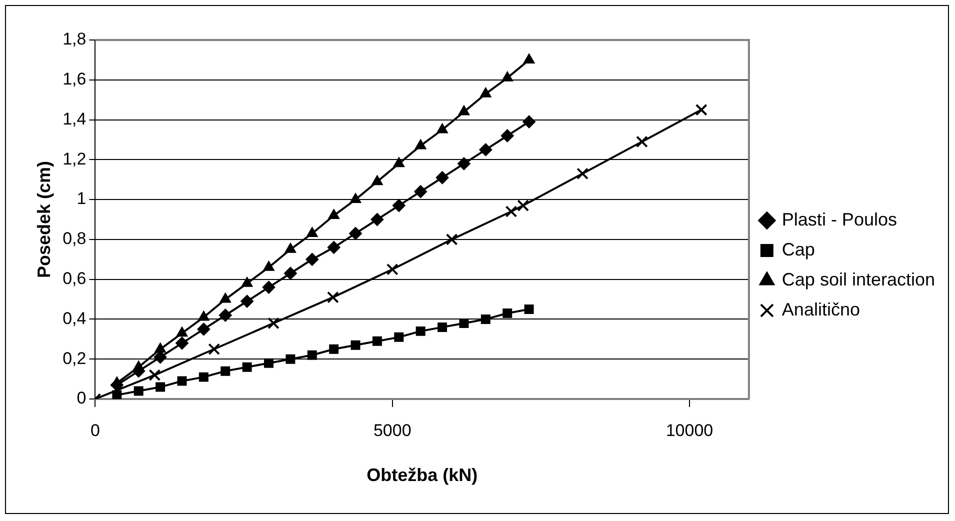 Image resolution: width=955 pixels, height=521 pixels. Describe the element at coordinates (798, 249) in the screenshot. I see `legend-label: Cap` at that location.